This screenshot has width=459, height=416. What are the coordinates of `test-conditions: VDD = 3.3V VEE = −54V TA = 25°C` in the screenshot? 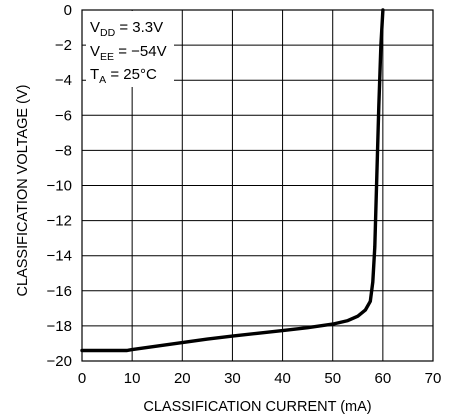 It's located at (130, 49).